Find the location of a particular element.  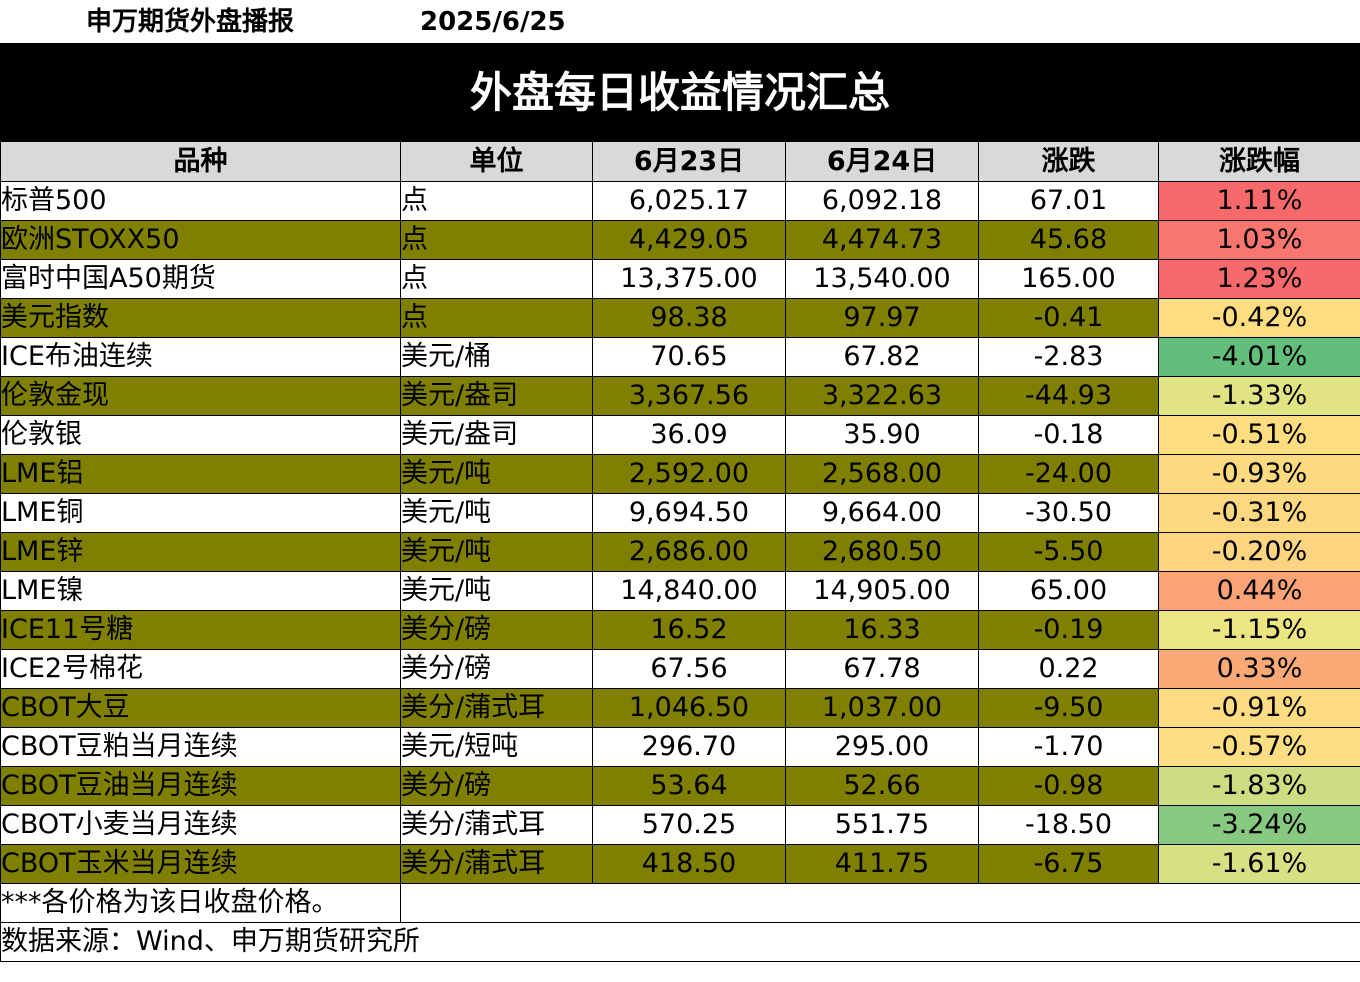

cell-price-day1: 67.56 is located at coordinates (689, 669).